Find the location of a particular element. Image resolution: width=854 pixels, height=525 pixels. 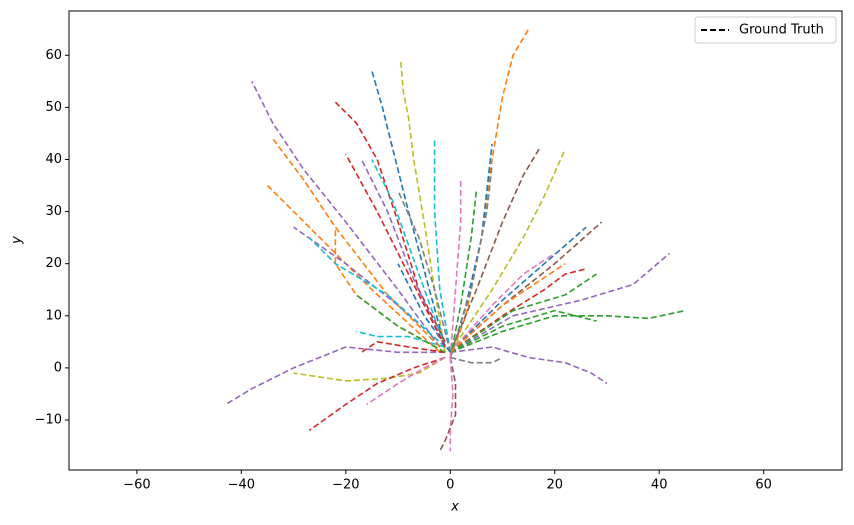

x-tick-label: 40 is located at coordinates (659, 485).